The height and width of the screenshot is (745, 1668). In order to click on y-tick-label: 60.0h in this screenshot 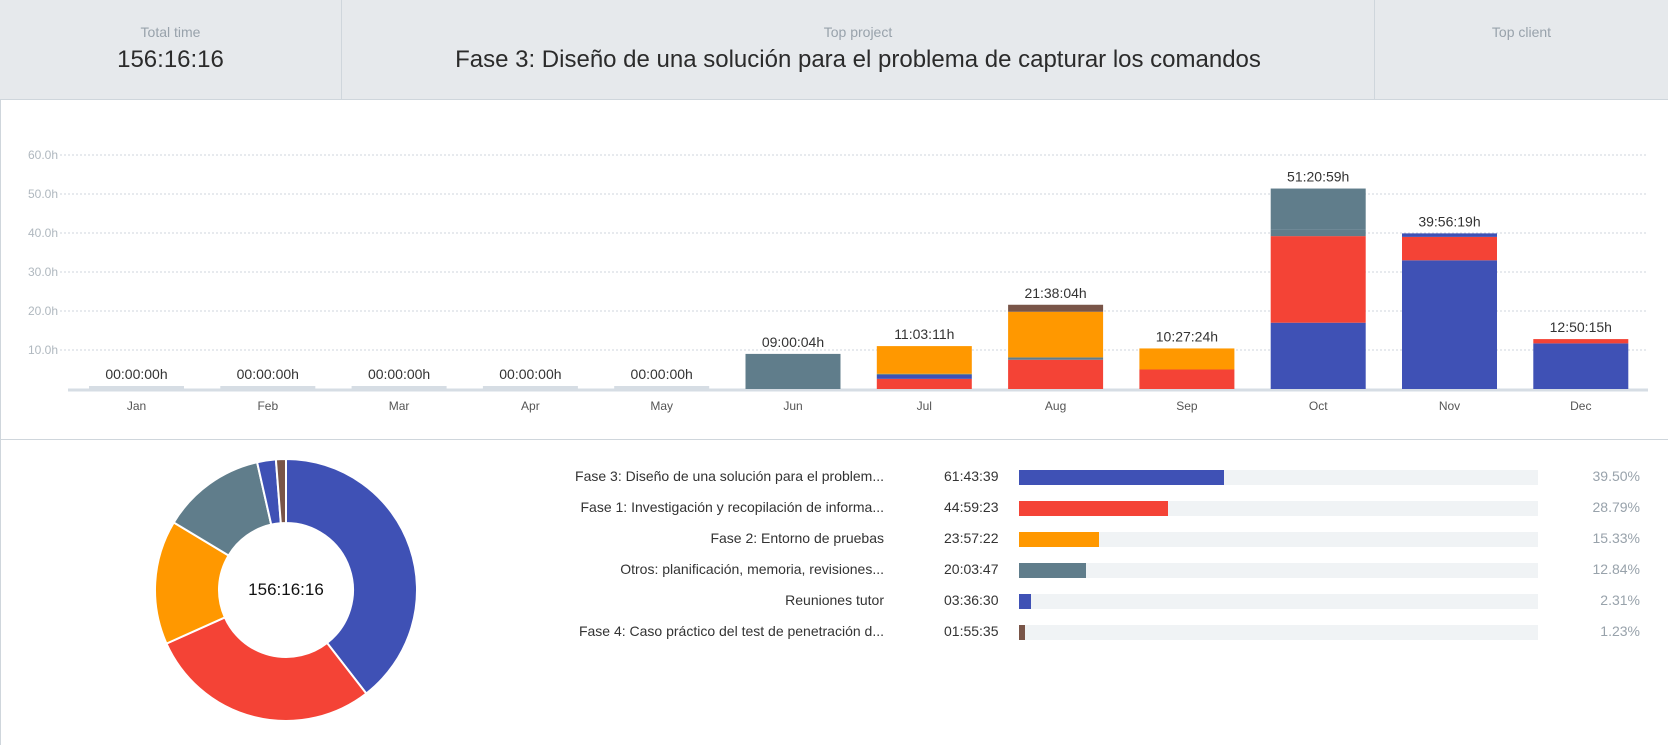, I will do `click(43, 155)`.